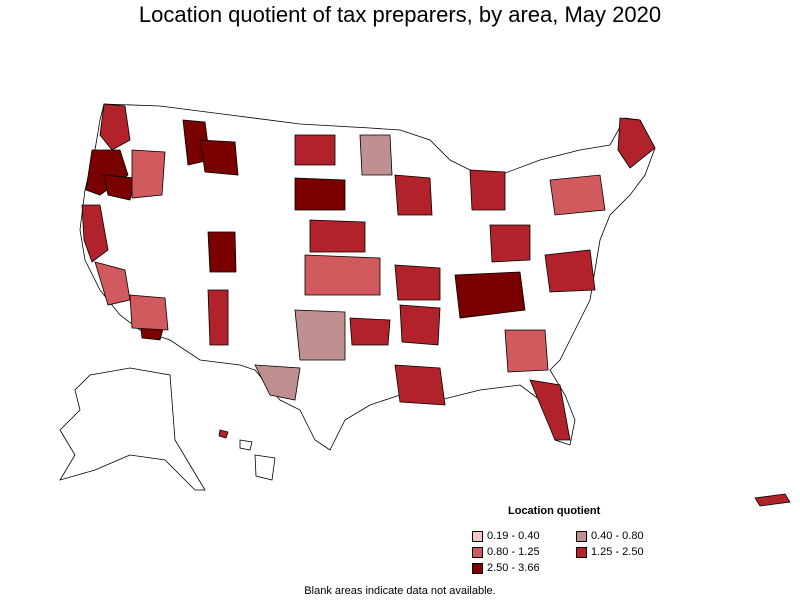  What do you see at coordinates (420, 385) in the screenshot?
I see `region-louisiana` at bounding box center [420, 385].